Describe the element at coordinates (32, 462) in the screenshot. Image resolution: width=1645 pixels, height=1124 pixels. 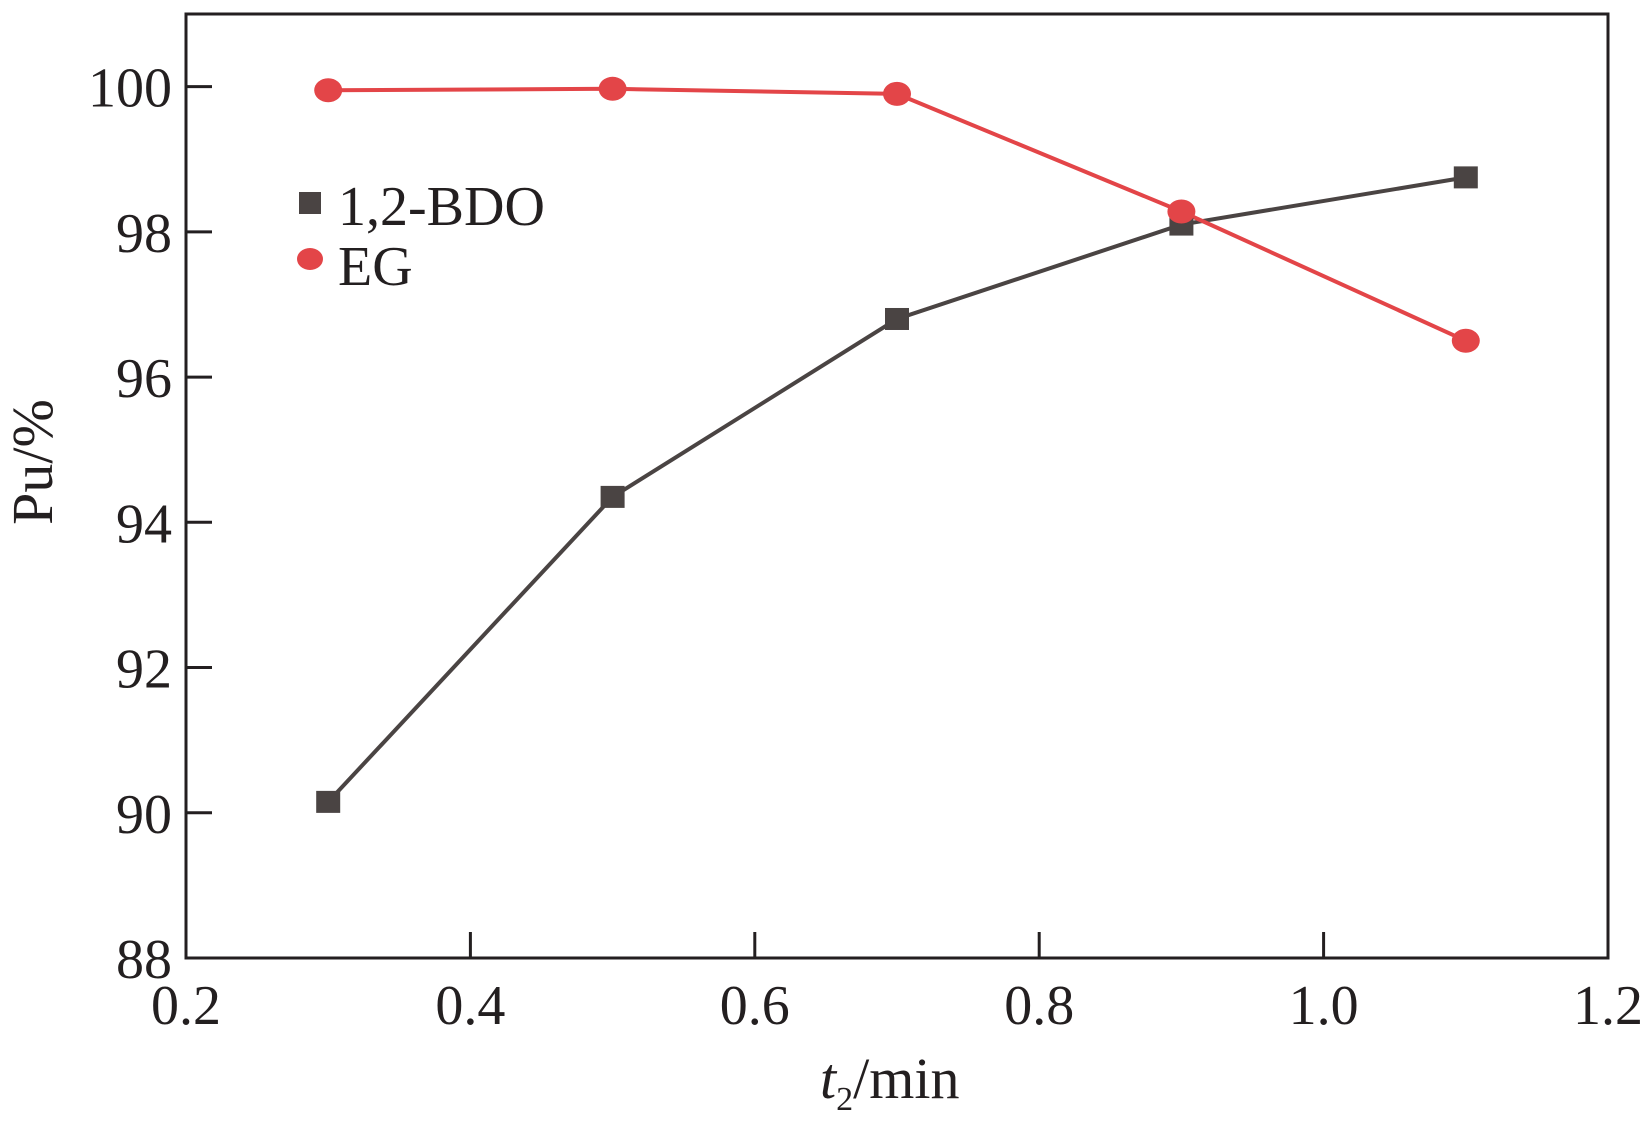
I see `y-axis-label: Pu/%` at that location.